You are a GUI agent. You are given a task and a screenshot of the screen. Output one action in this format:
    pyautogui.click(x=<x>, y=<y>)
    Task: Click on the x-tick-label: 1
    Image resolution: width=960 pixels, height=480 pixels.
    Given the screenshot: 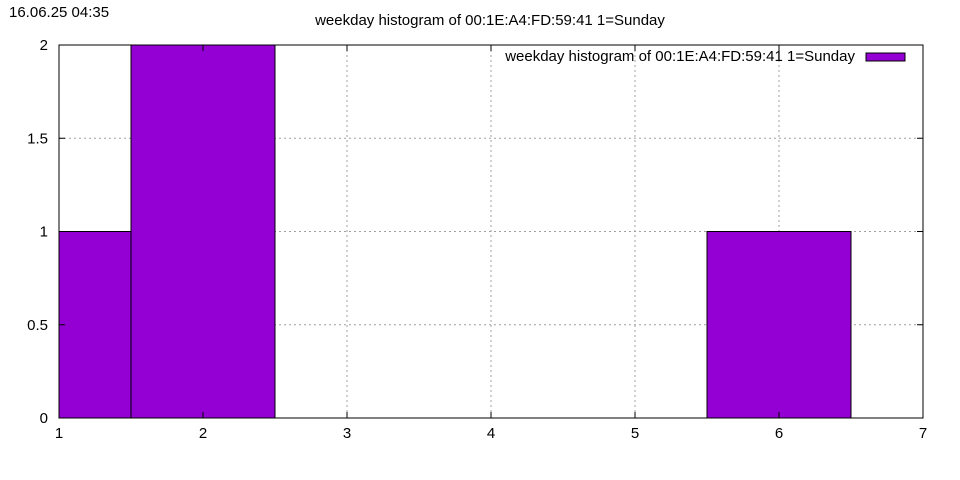 What is the action you would take?
    pyautogui.click(x=59, y=433)
    